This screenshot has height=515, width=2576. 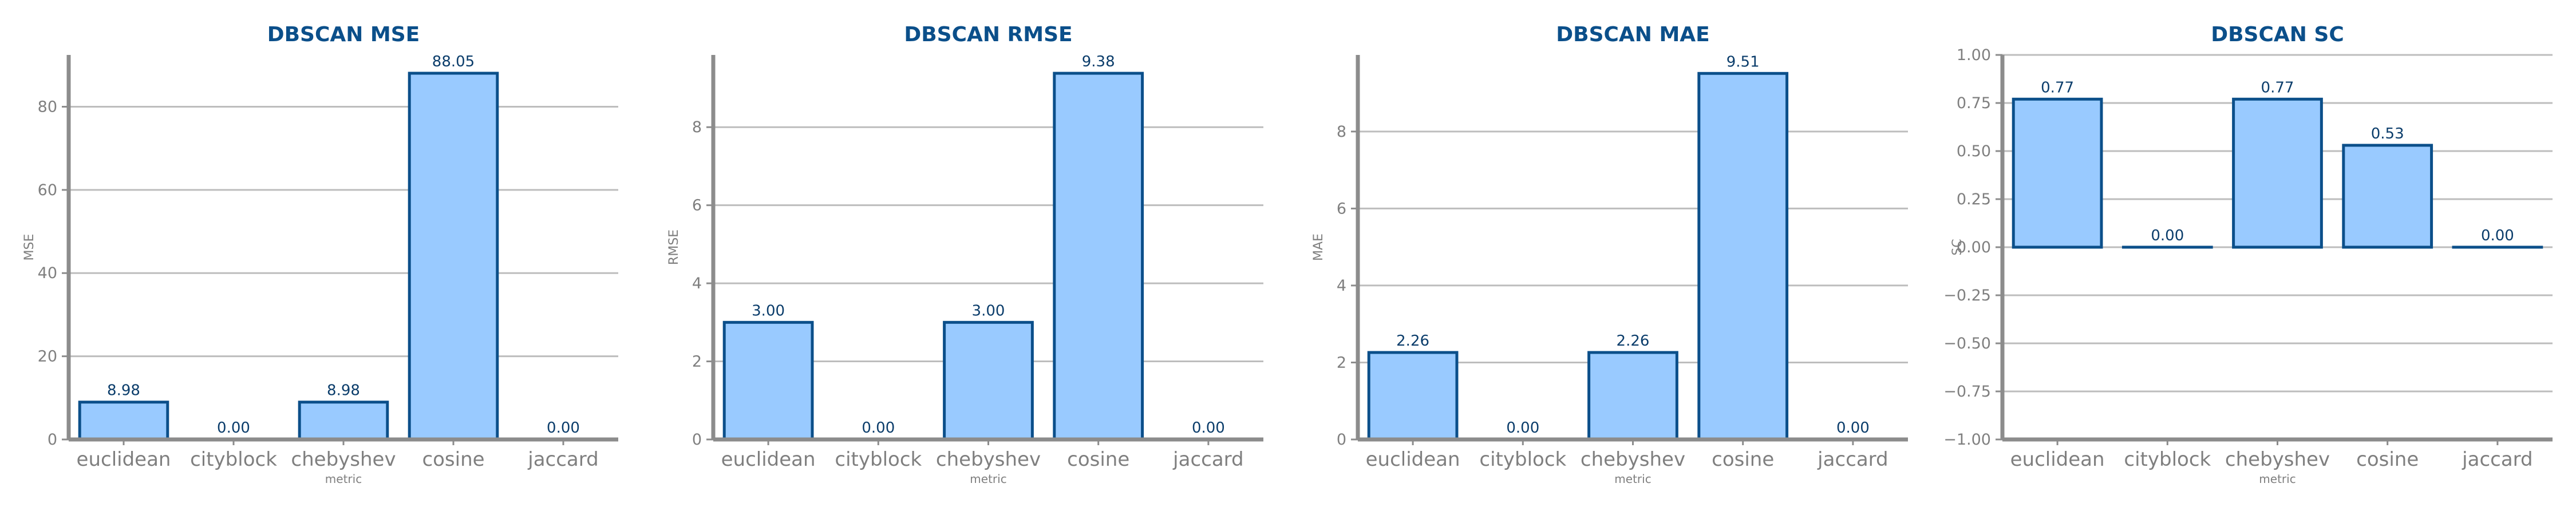 I want to click on y-tick-label: −0.25, so click(x=1967, y=295).